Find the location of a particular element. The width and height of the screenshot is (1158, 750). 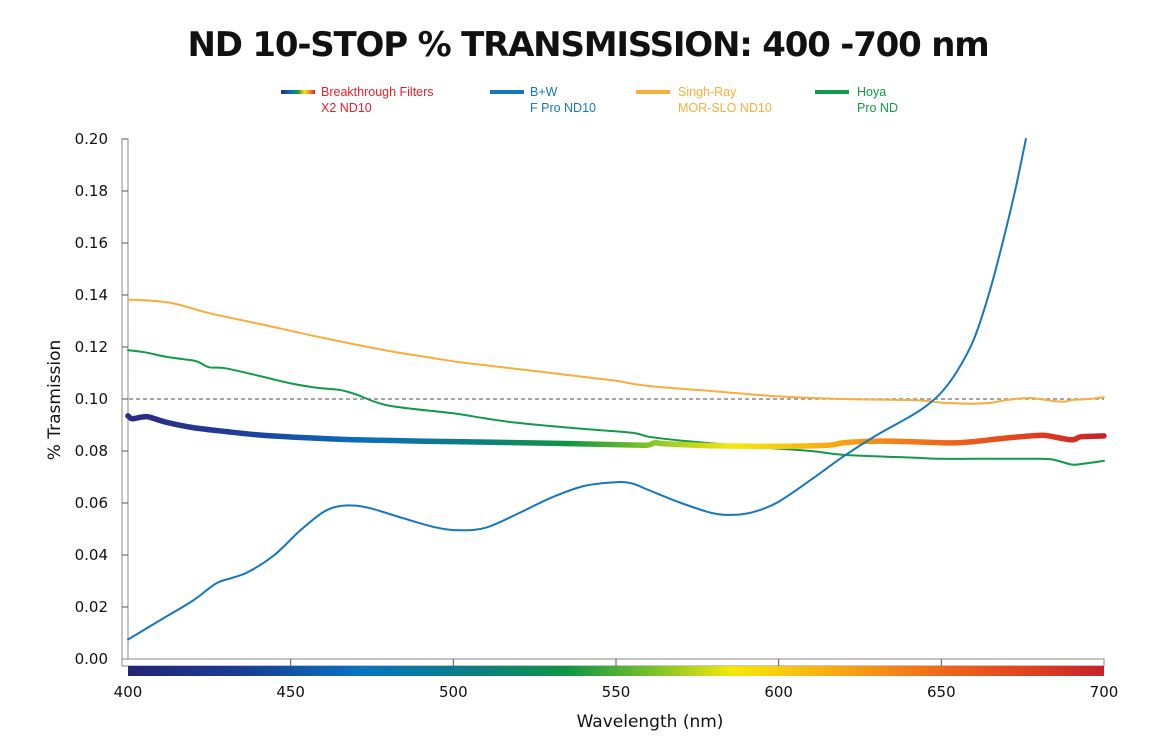

x-tick-label: 600 is located at coordinates (778, 692).